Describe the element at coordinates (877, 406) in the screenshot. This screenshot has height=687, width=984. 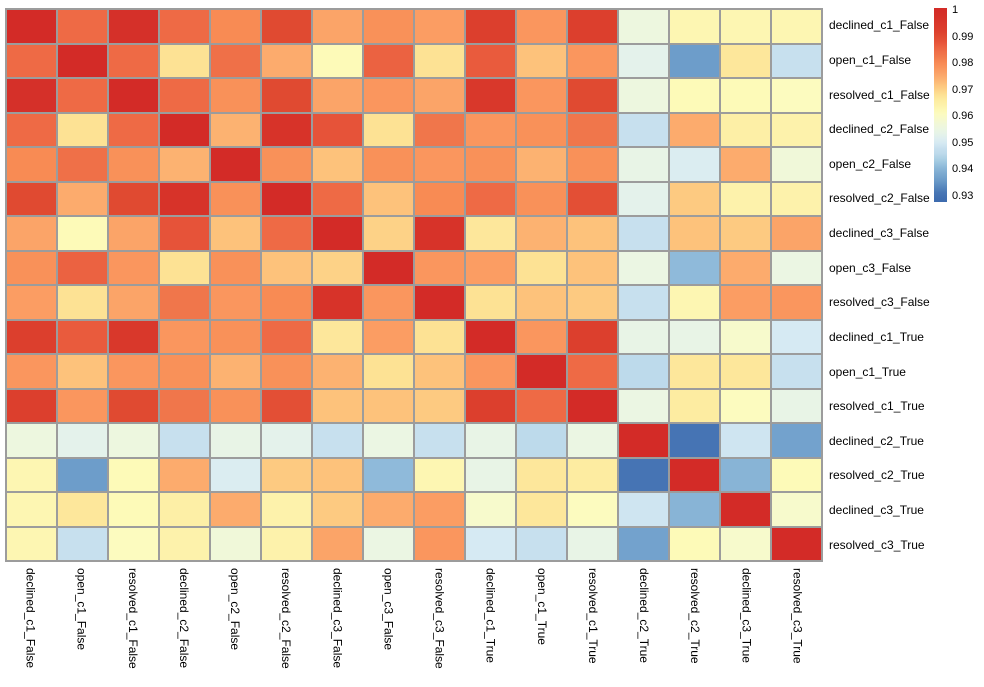
I see `row-label: resolved_c1_True` at that location.